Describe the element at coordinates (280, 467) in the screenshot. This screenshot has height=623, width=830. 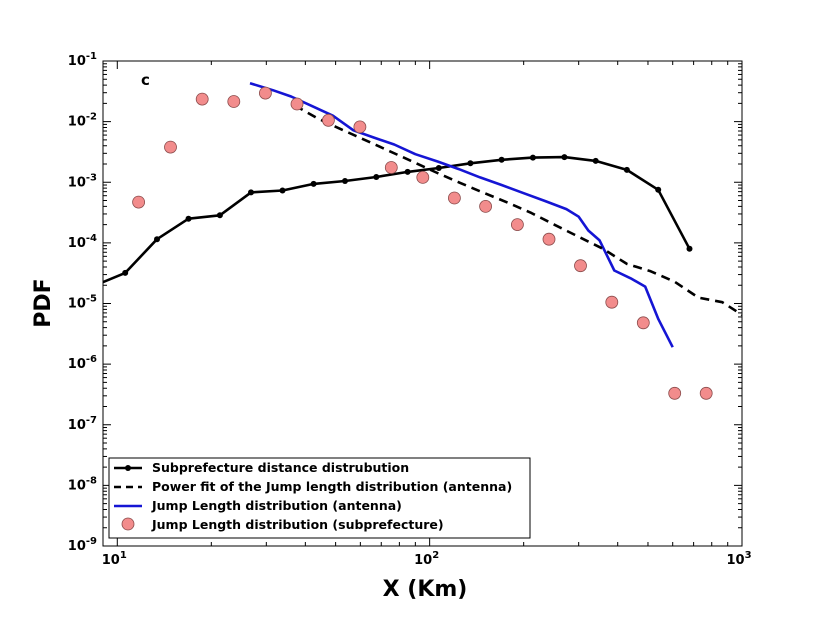
I see `legend-label-subprefecture-distance: Subprefecture distance distrubution` at that location.